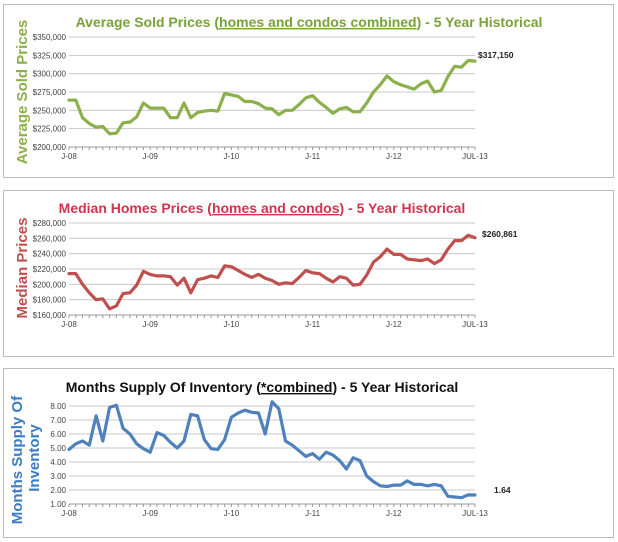 This screenshot has width=618, height=542. Describe the element at coordinates (22, 92) in the screenshot. I see `y-axis-title: Average Sold Prices` at that location.